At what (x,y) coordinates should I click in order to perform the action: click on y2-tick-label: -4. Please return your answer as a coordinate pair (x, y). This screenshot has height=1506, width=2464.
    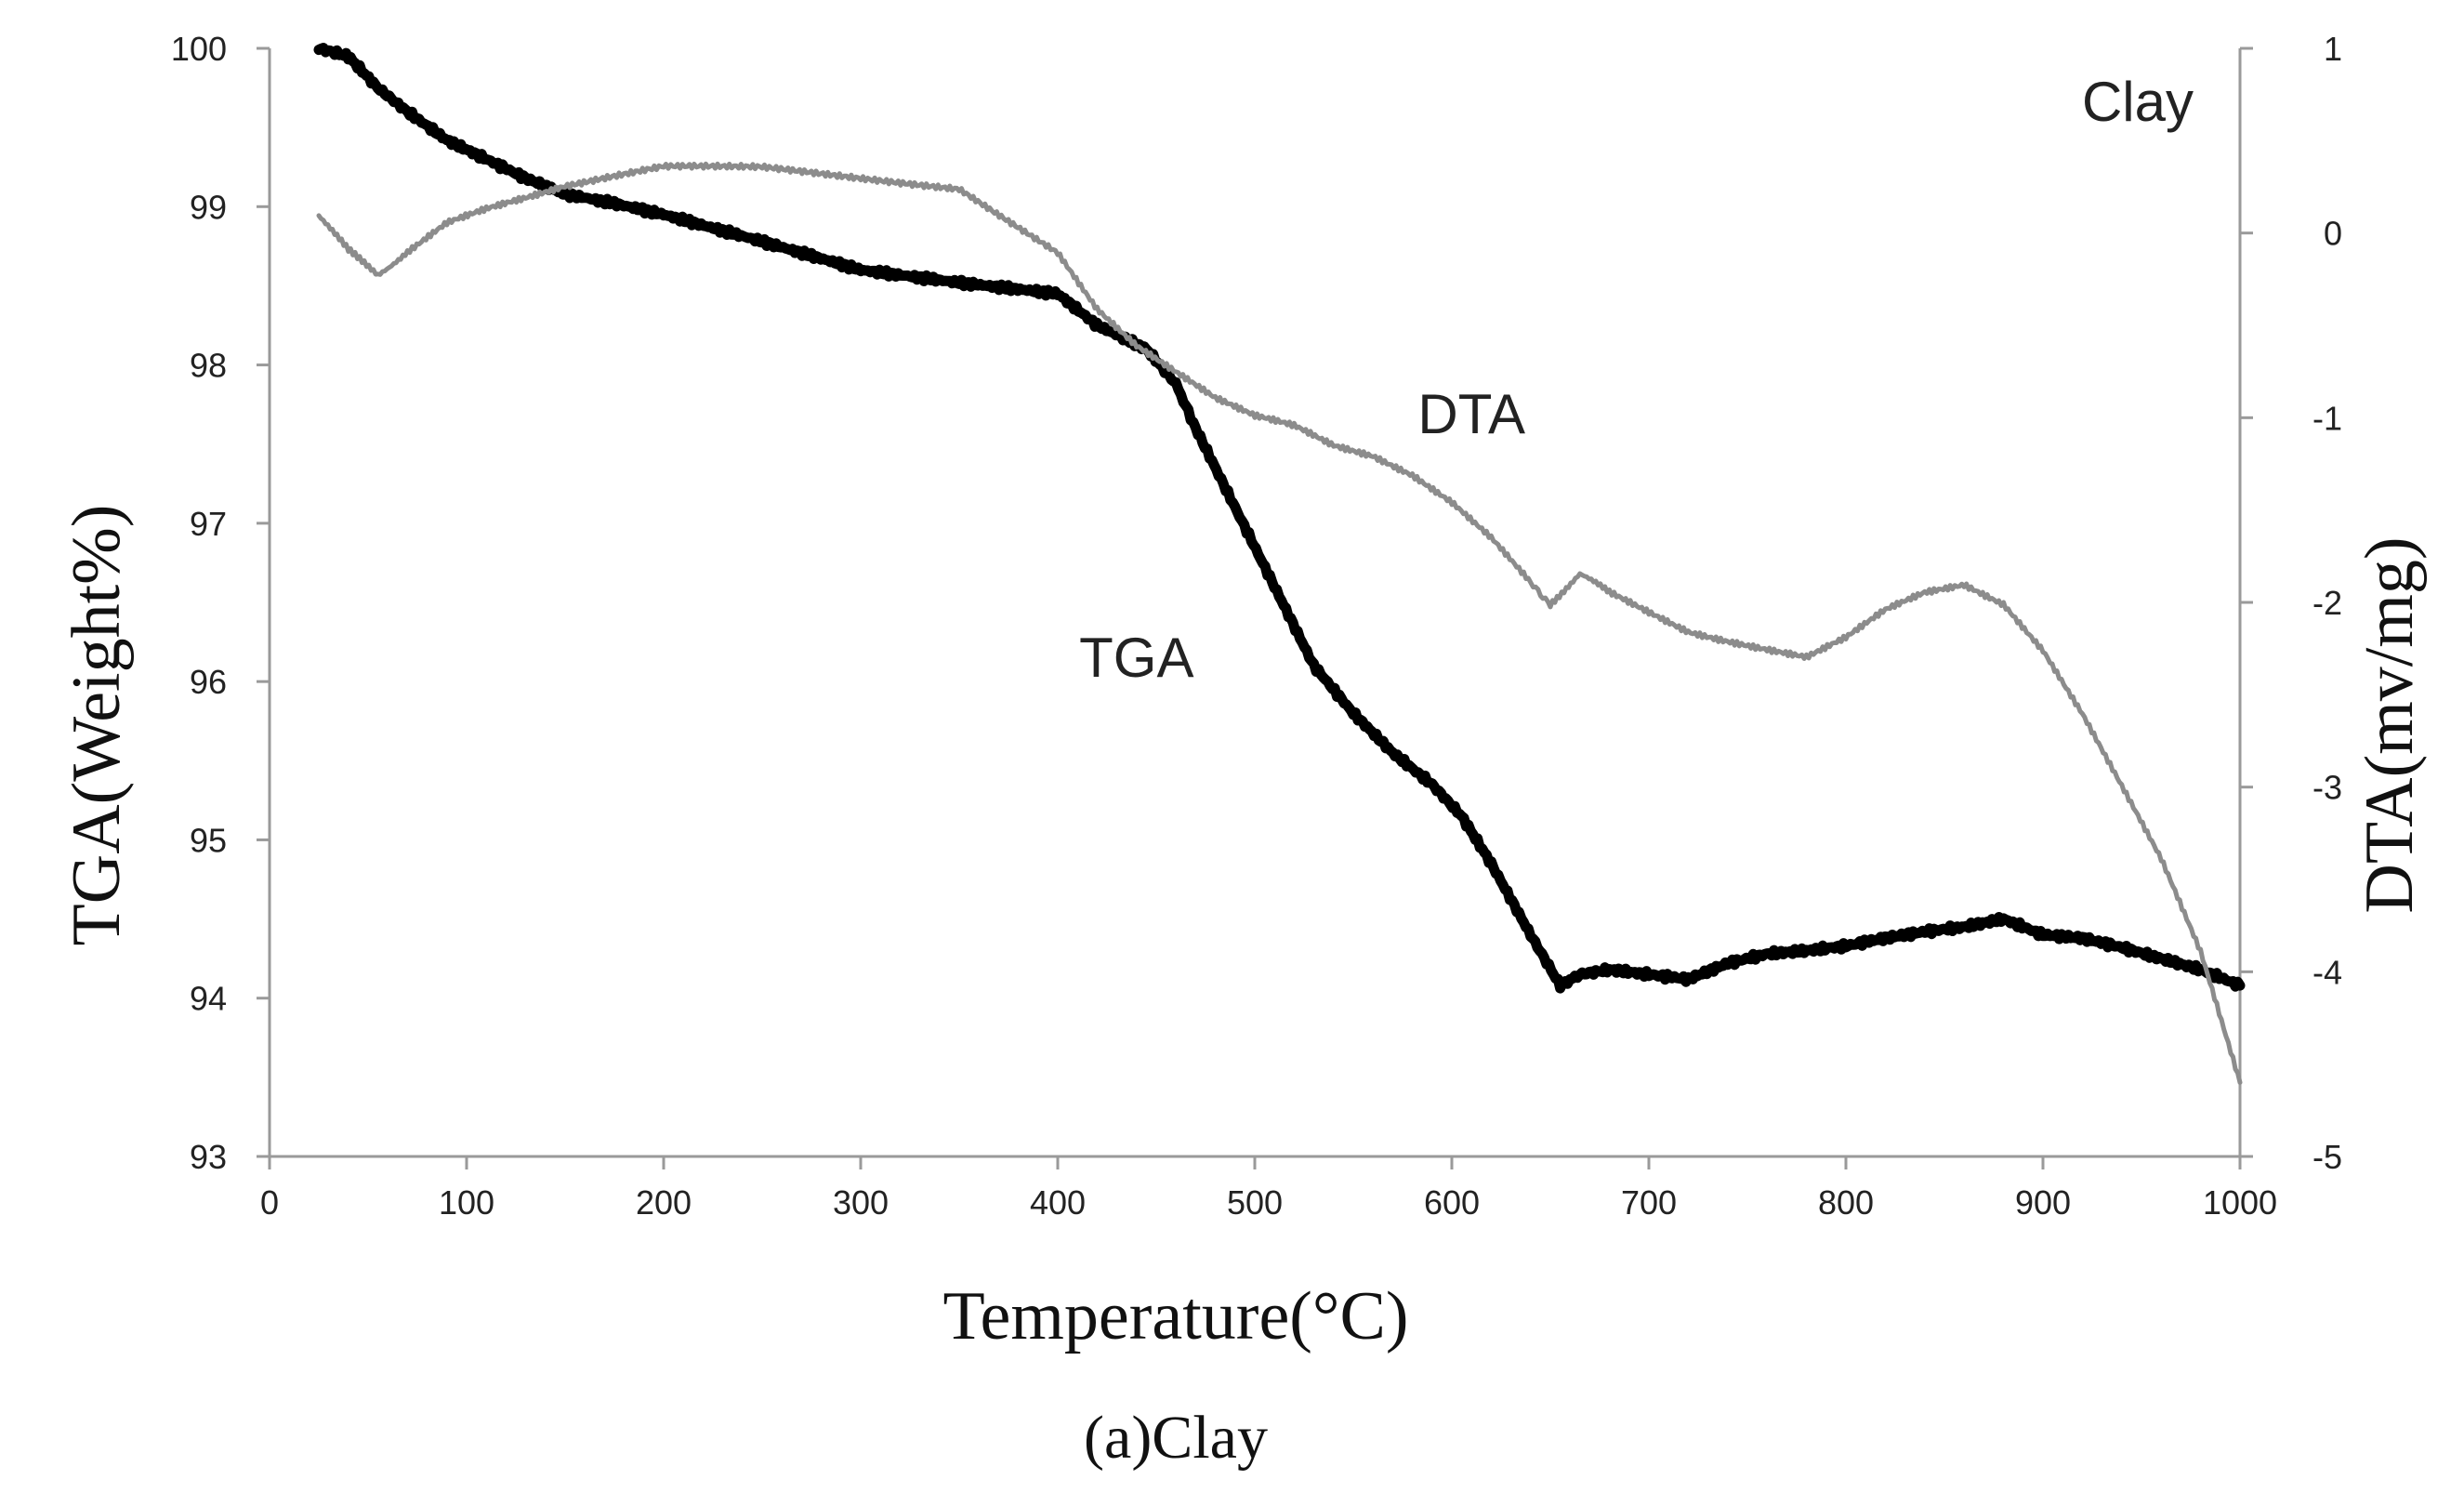
    Looking at the image, I should click on (2327, 972).